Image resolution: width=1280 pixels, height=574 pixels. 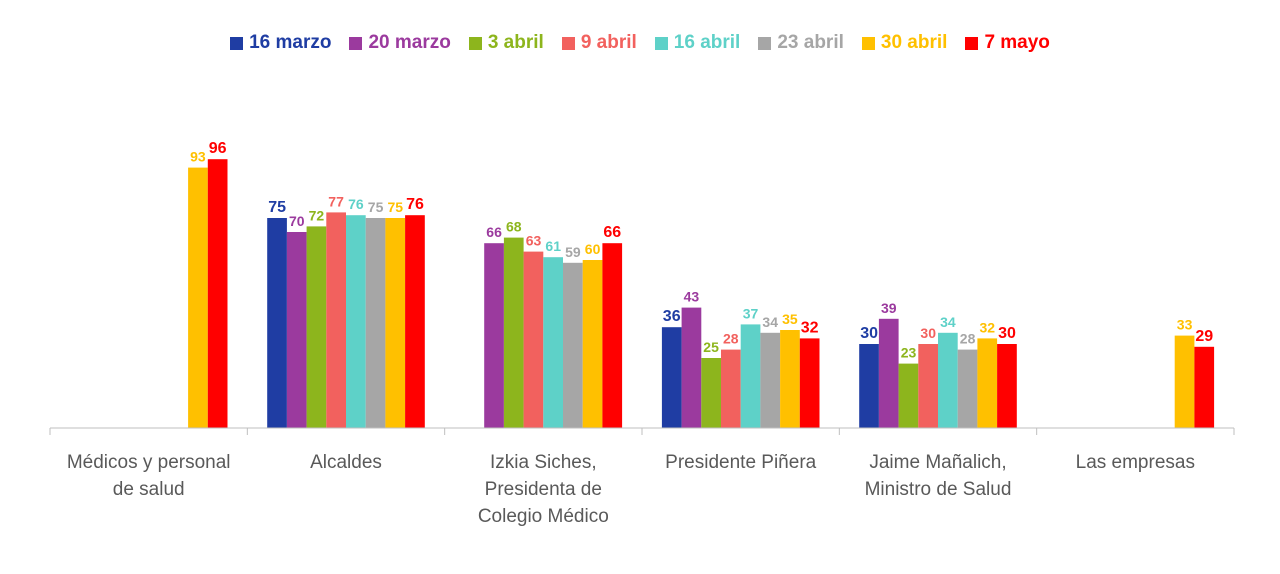 I want to click on legend-label: 9 abril, so click(x=608, y=42).